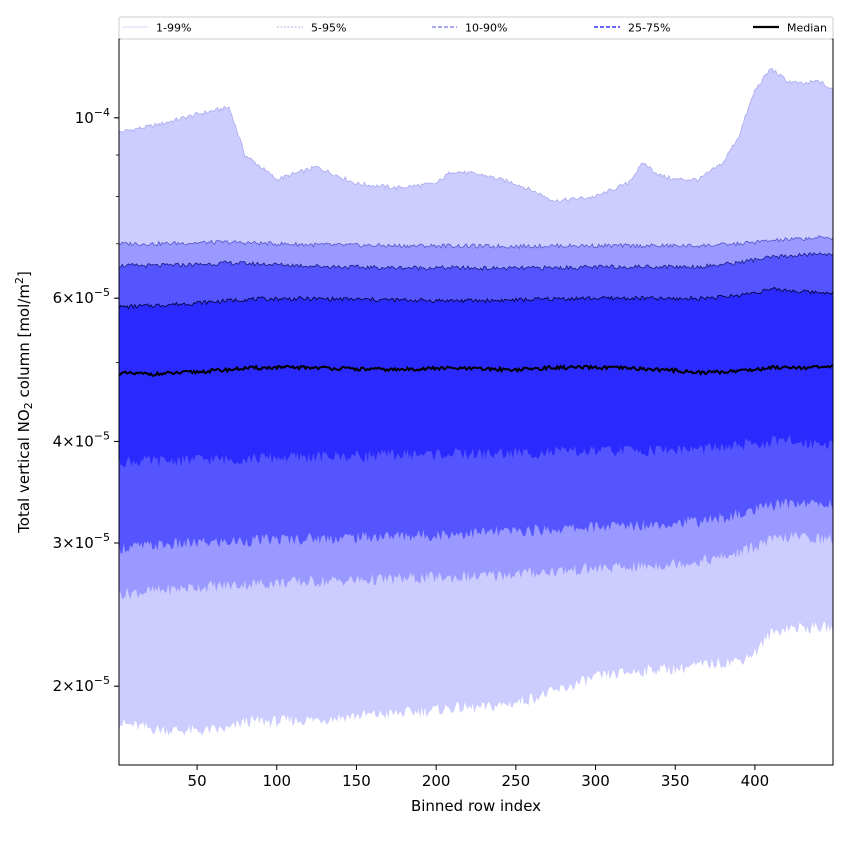 This screenshot has width=850, height=850. I want to click on y-axis: 10−4 6×10⁻⁵ 4×10⁻⁵ 3×10⁻⁵ 2×10⁻⁵, so click(86, 400).